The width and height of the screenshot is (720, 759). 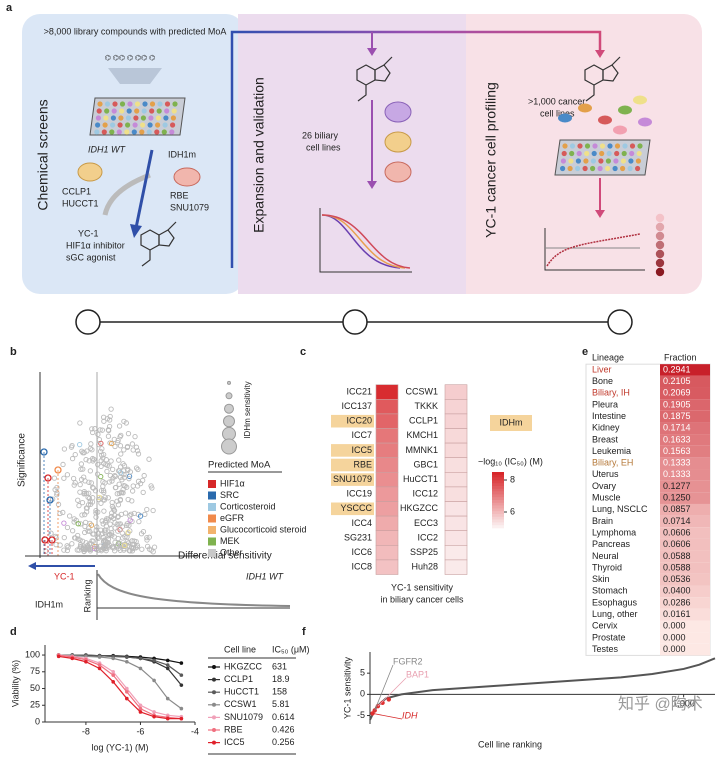 What do you see at coordinates (241, 692) in the screenshot?
I see `legend-name: HuCCT1` at bounding box center [241, 692].